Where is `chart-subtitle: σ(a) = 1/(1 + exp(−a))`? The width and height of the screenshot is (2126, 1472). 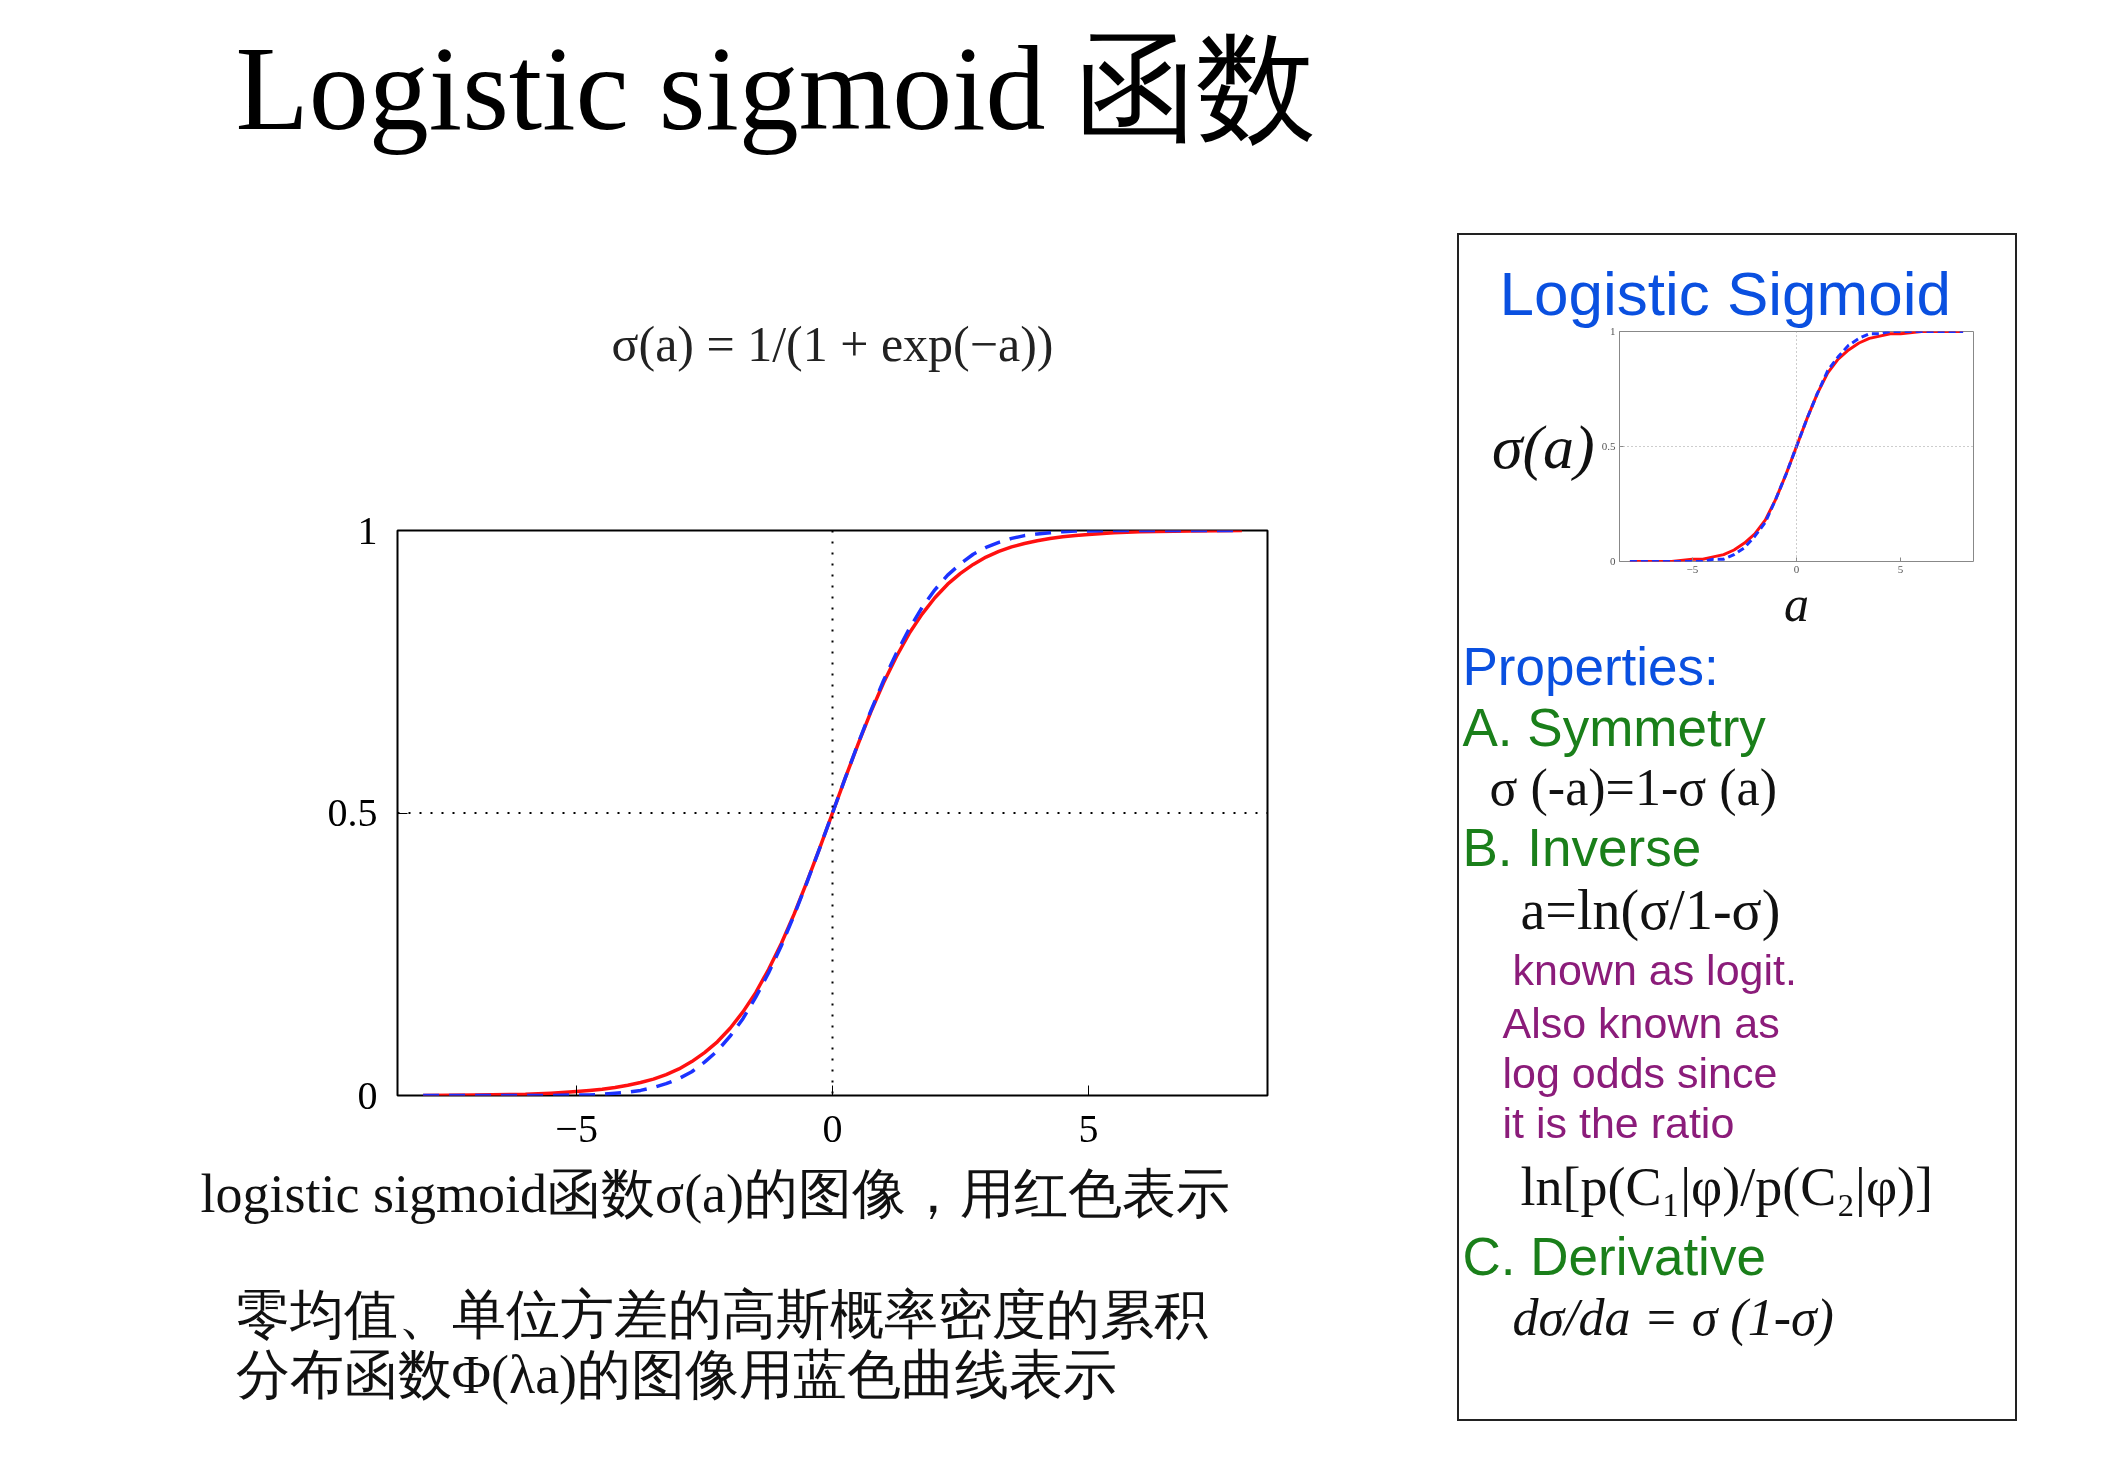 chart-subtitle: σ(a) = 1/(1 + exp(−a)) is located at coordinates (832, 343).